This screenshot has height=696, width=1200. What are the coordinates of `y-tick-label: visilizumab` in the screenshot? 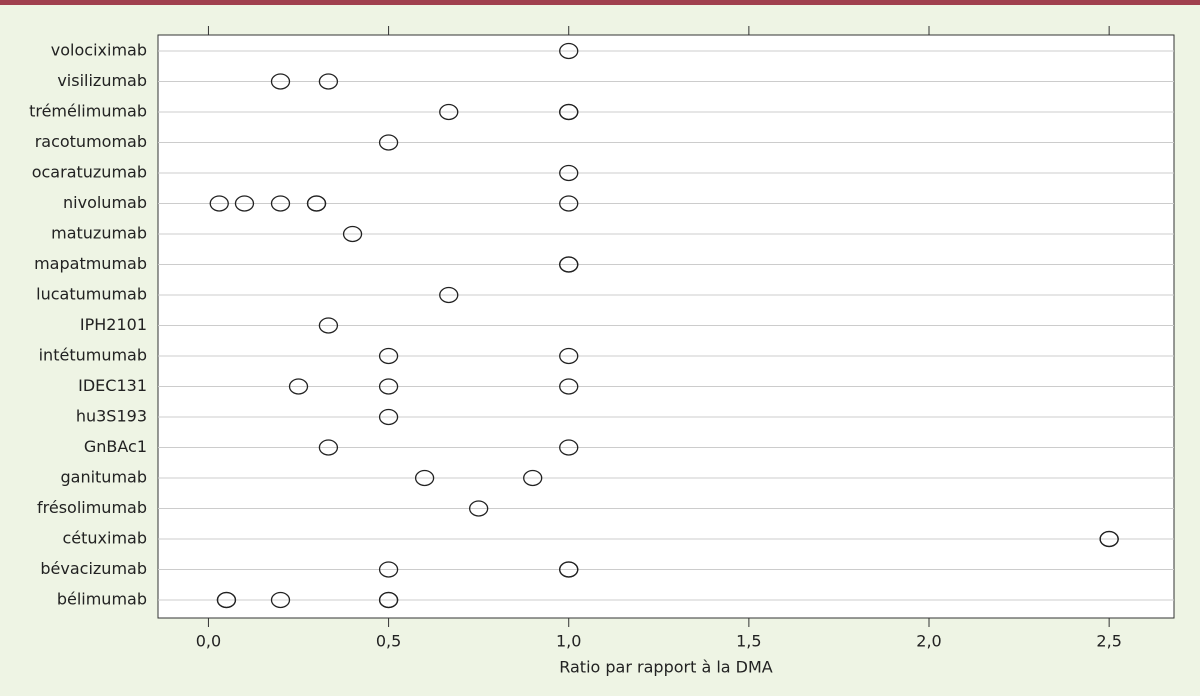 It's located at (102, 80).